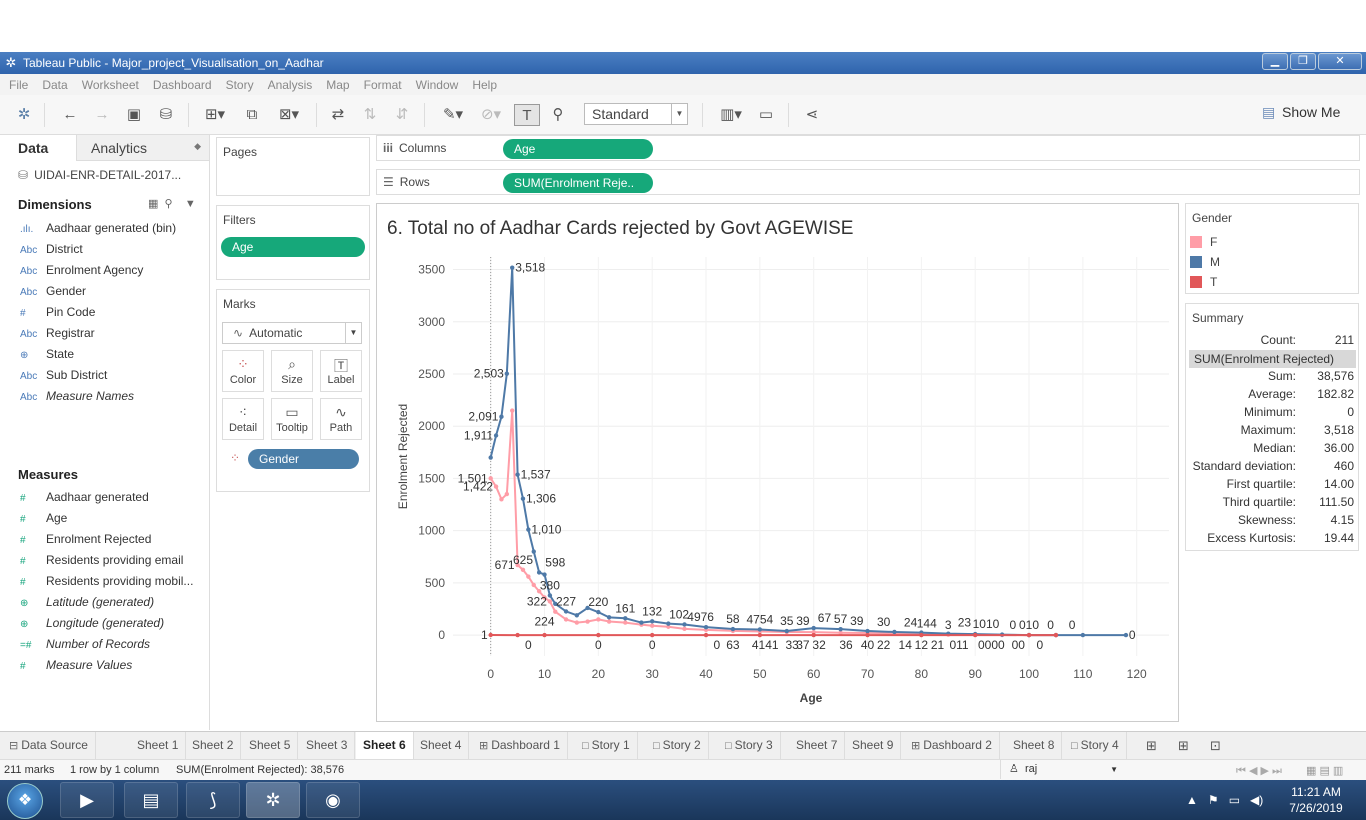  Describe the element at coordinates (270, 745) in the screenshot. I see `sheet-tab-sheet-5: Sheet 5` at that location.